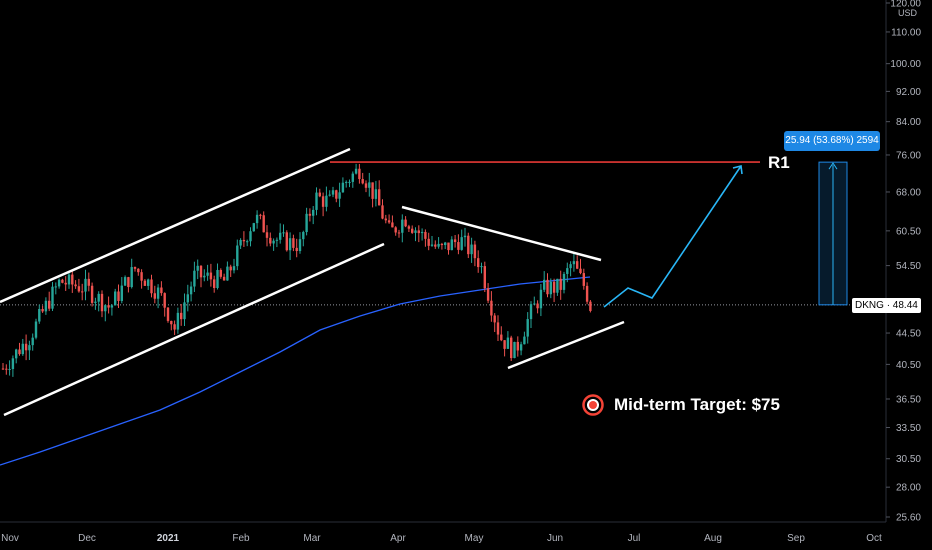 The height and width of the screenshot is (550, 932). Describe the element at coordinates (241, 538) in the screenshot. I see `x-tick-label: Feb` at that location.